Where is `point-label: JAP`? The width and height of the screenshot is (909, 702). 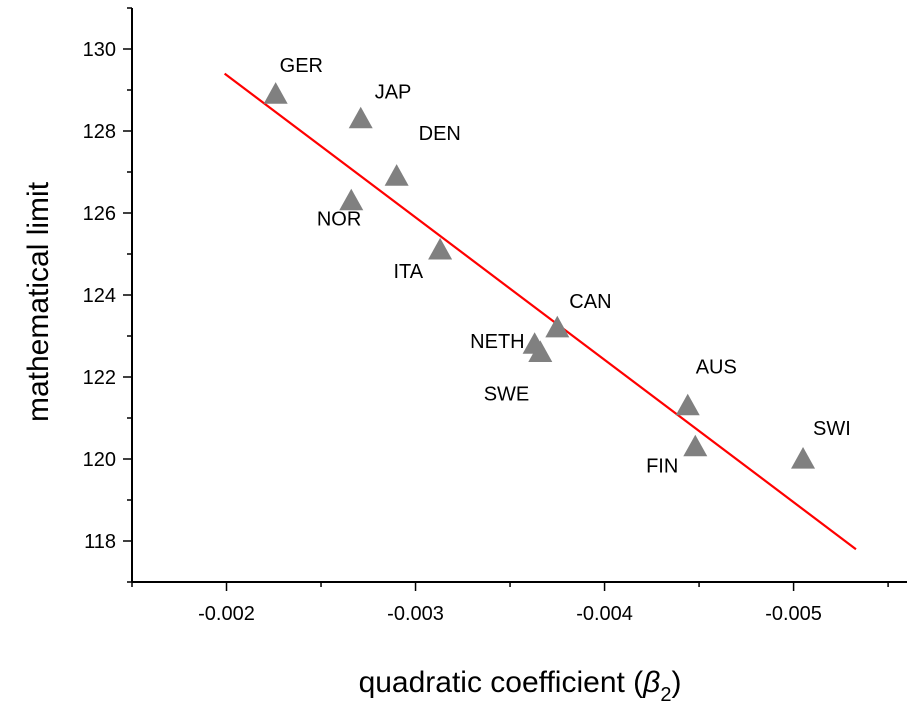
point-label: JAP is located at coordinates (393, 93).